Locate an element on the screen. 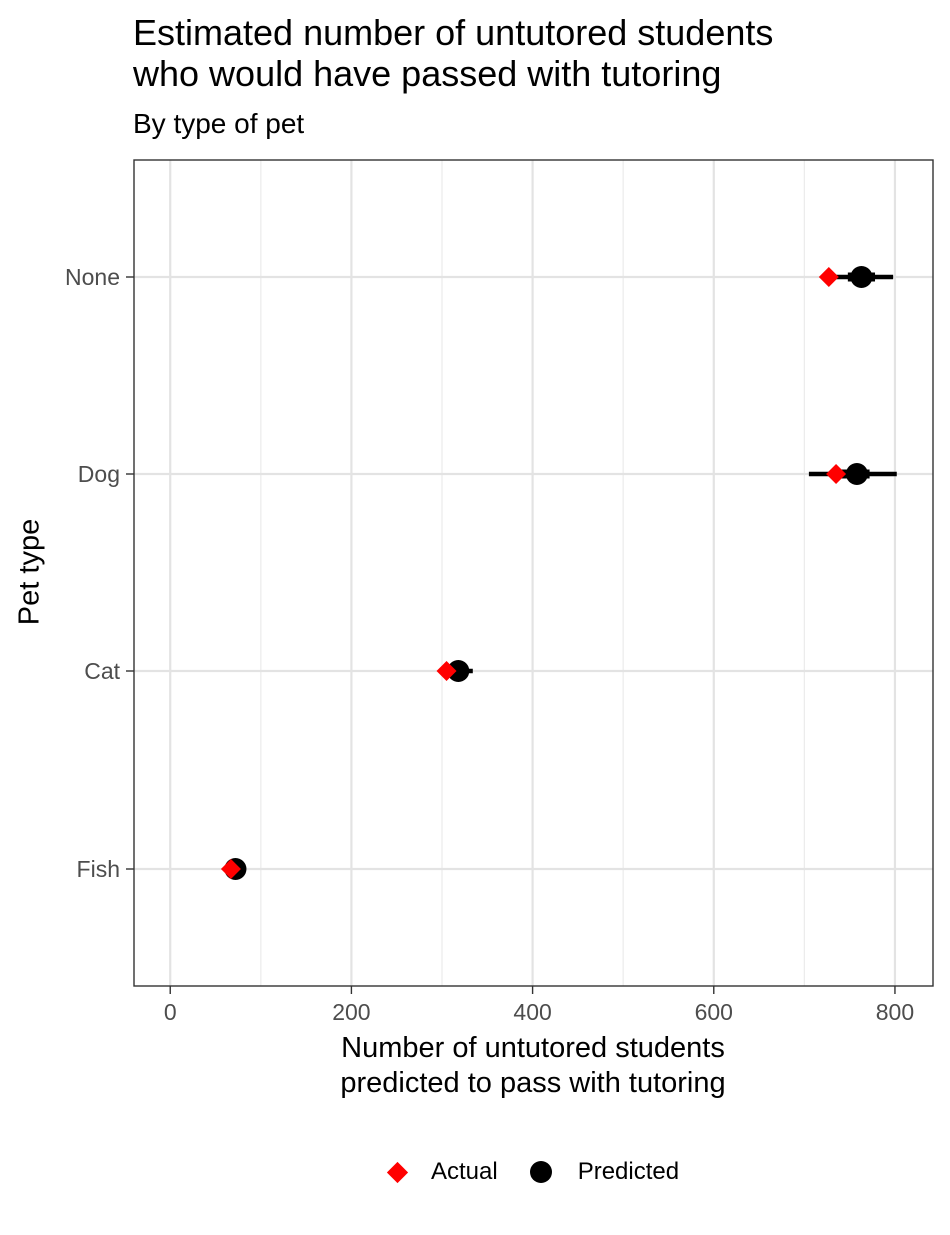  chart-title-line-1: Estimated number of untutored students is located at coordinates (453, 32).